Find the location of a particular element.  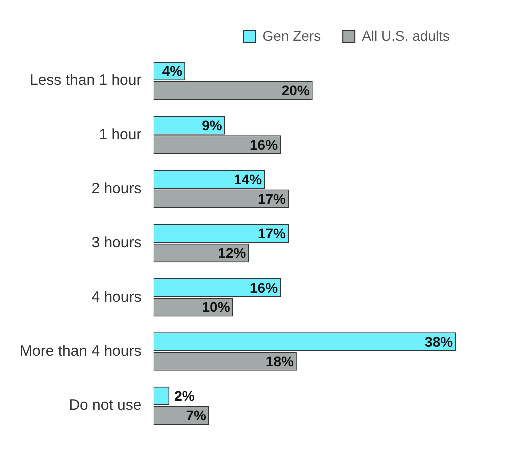

y-tick-label: 1 hour is located at coordinates (120, 135).